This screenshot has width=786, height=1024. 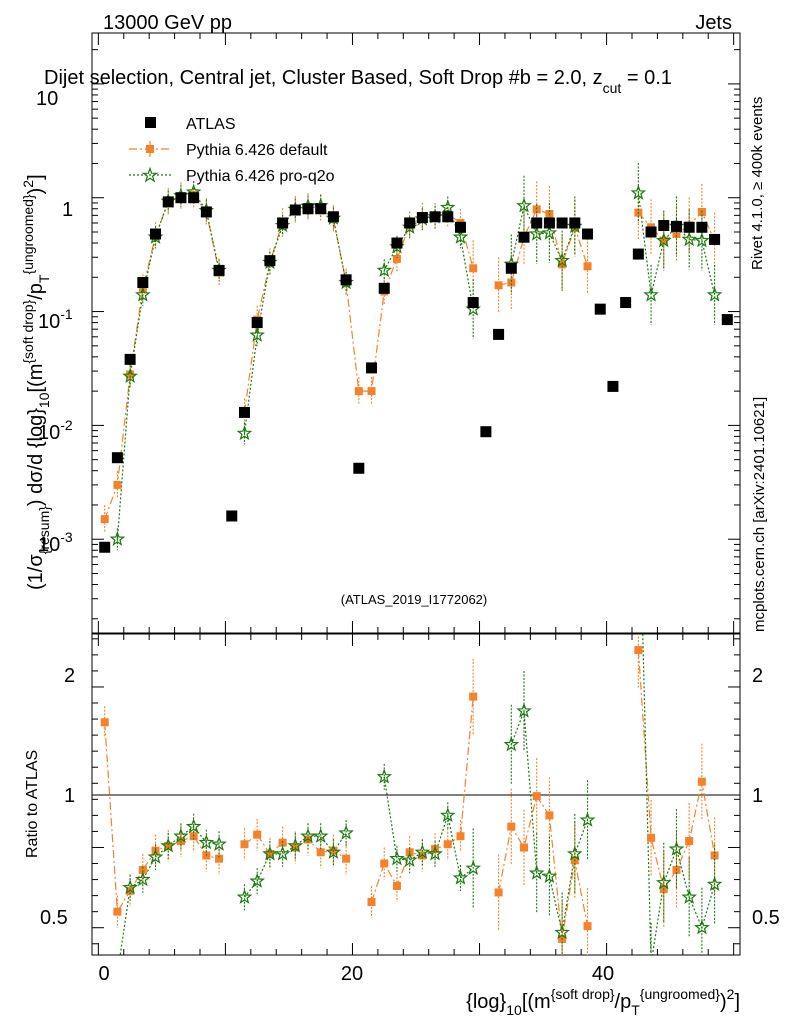 I want to click on zcut-subscript: cut, so click(x=612, y=88).